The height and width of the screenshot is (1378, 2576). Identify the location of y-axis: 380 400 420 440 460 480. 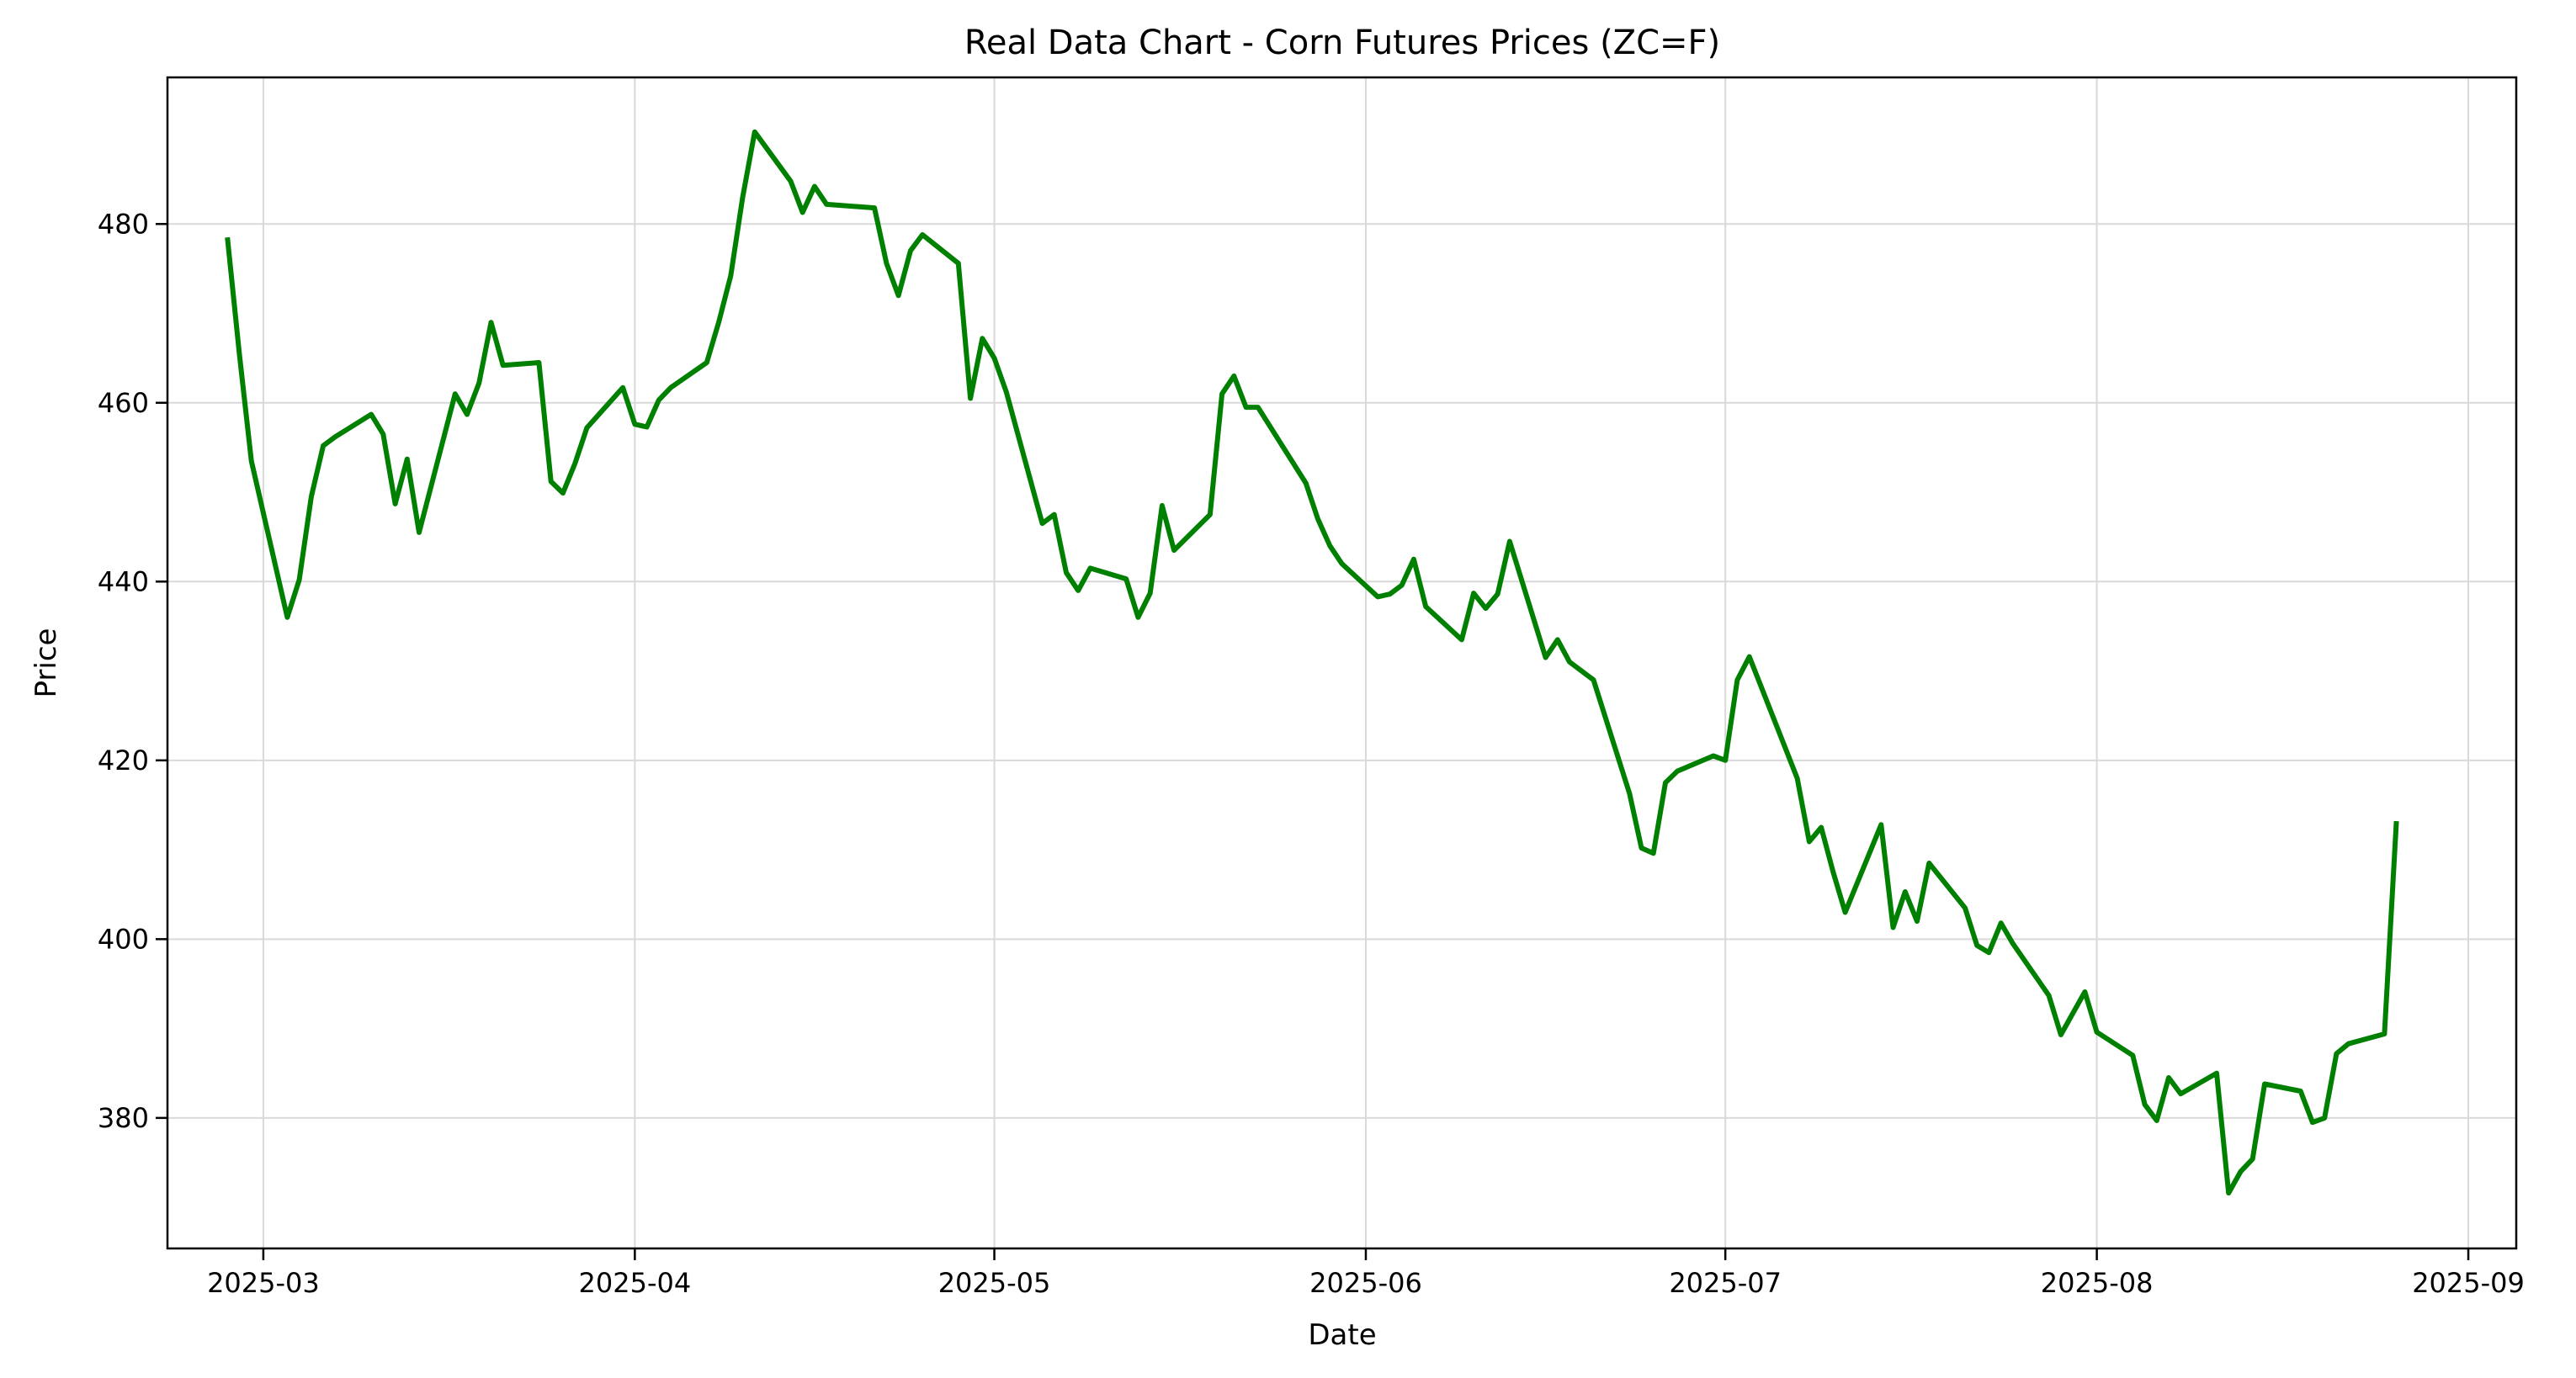
(132, 671).